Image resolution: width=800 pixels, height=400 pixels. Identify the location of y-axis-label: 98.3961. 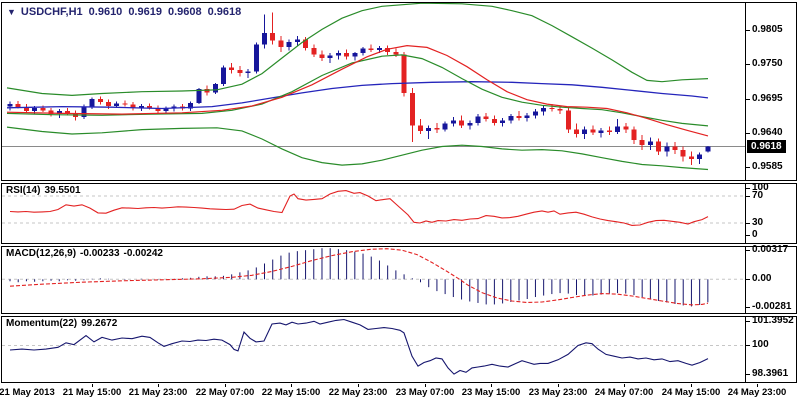
(770, 373).